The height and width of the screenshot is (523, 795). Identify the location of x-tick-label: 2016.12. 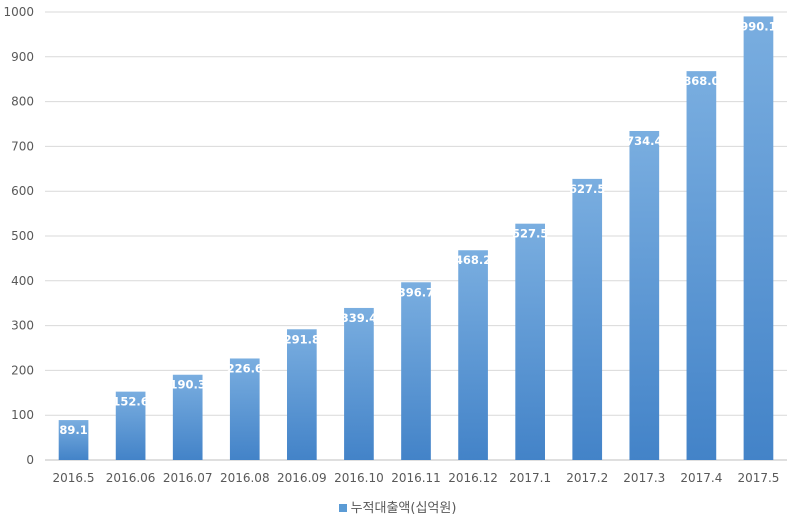
(473, 478).